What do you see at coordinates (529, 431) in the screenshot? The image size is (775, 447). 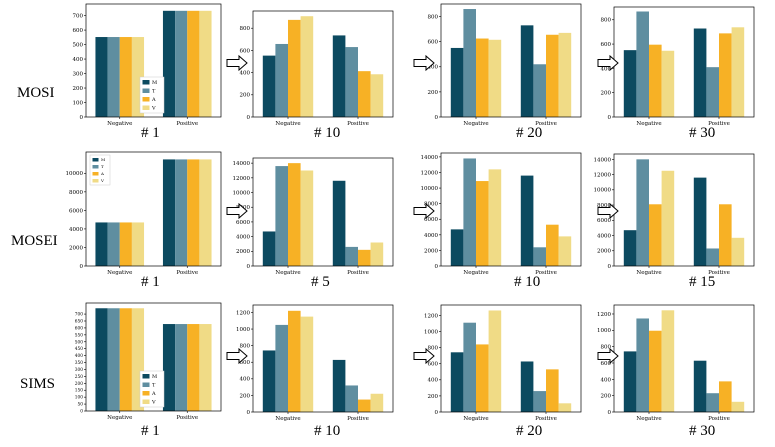 I see `epoch-label: # 20` at bounding box center [529, 431].